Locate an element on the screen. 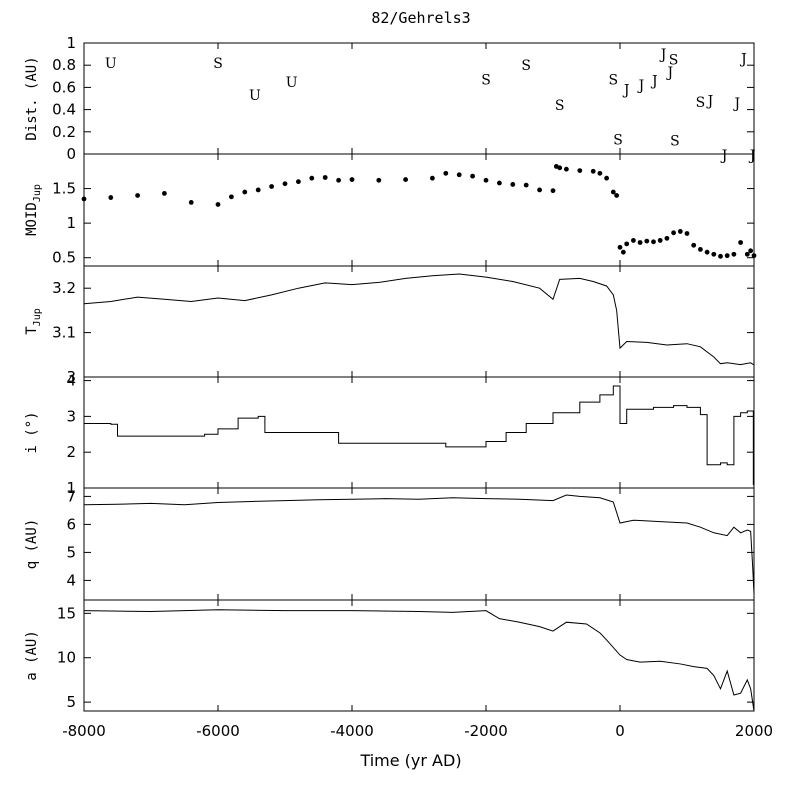 This screenshot has height=797, width=797. panel-incl: 1 2 3 4 i (°) is located at coordinates (389, 434).